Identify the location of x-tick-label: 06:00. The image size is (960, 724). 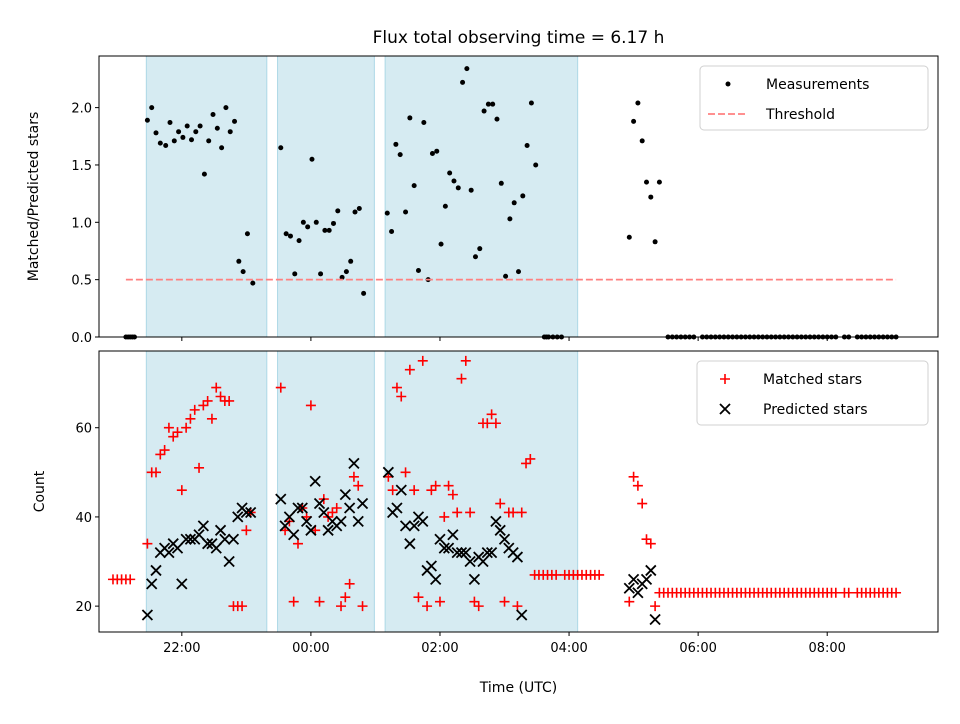
(697, 648).